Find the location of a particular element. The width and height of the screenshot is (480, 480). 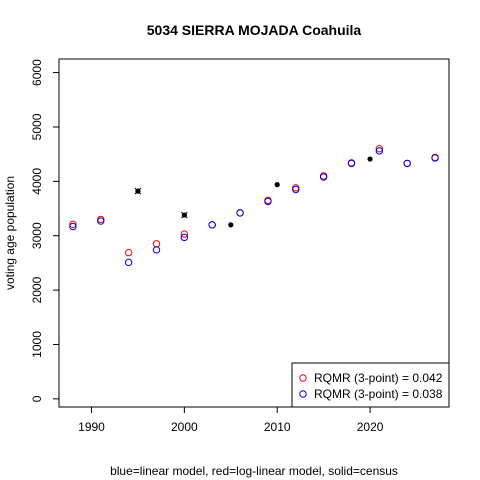

x-tick-label: 2000 is located at coordinates (184, 427).